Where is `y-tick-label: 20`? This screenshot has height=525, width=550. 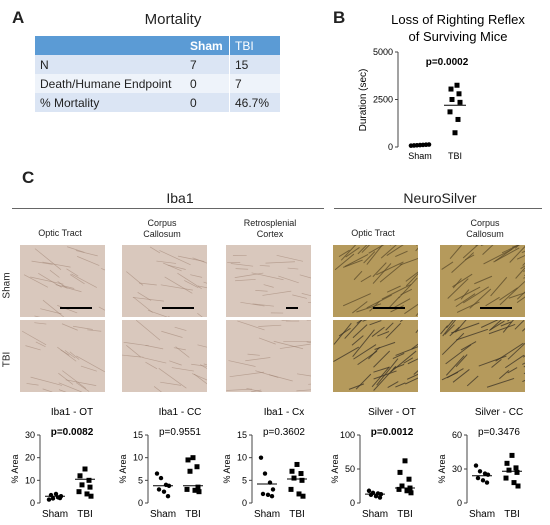
y-tick-label: 20 is located at coordinates (30, 458).